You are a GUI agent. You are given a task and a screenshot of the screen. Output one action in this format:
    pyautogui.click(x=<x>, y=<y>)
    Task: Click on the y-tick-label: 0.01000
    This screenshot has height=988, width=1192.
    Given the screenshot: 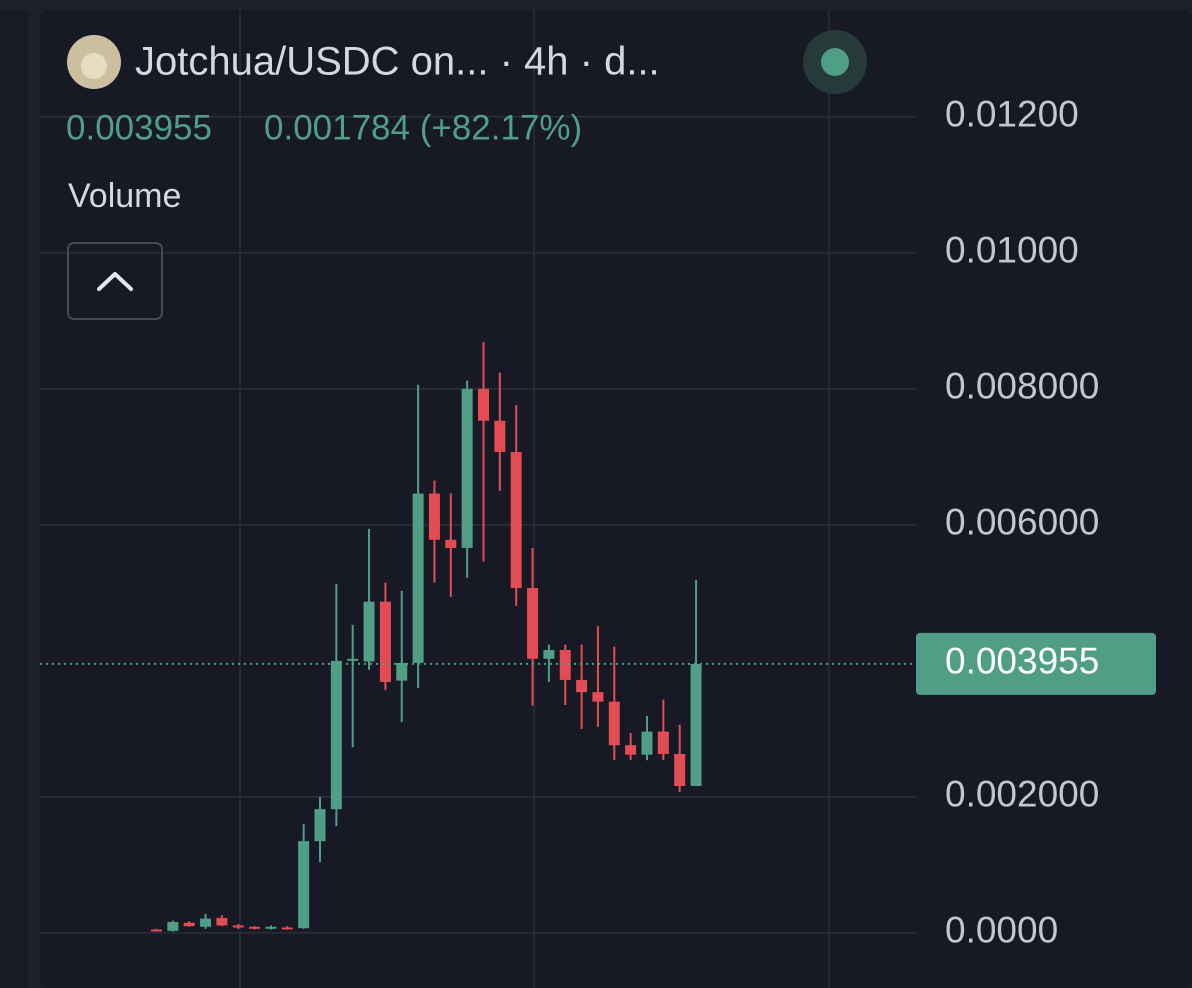 What is the action you would take?
    pyautogui.click(x=1012, y=250)
    